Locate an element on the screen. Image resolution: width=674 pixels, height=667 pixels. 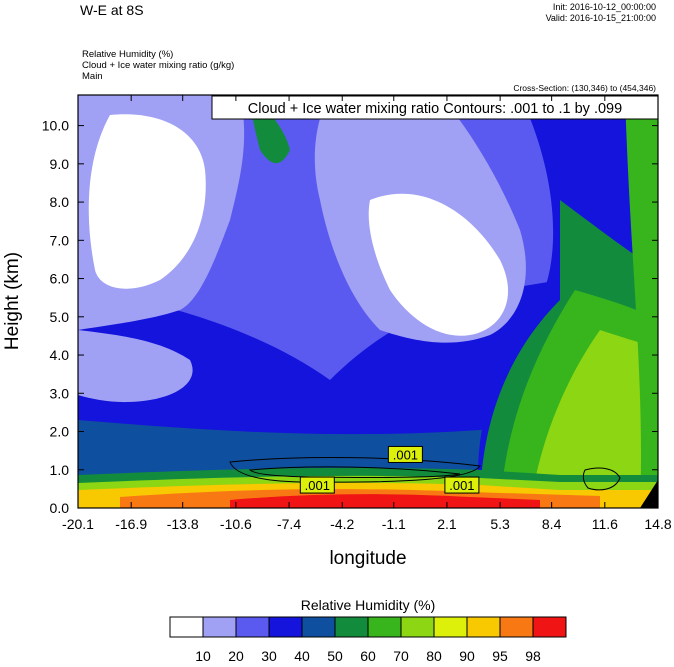
x-tick-label: -7.4 is located at coordinates (289, 524).